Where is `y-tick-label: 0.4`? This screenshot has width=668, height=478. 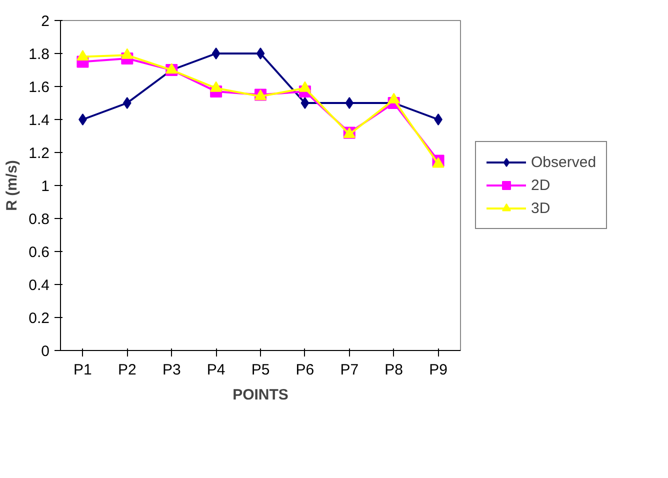
y-tick-label: 0.4 is located at coordinates (39, 285).